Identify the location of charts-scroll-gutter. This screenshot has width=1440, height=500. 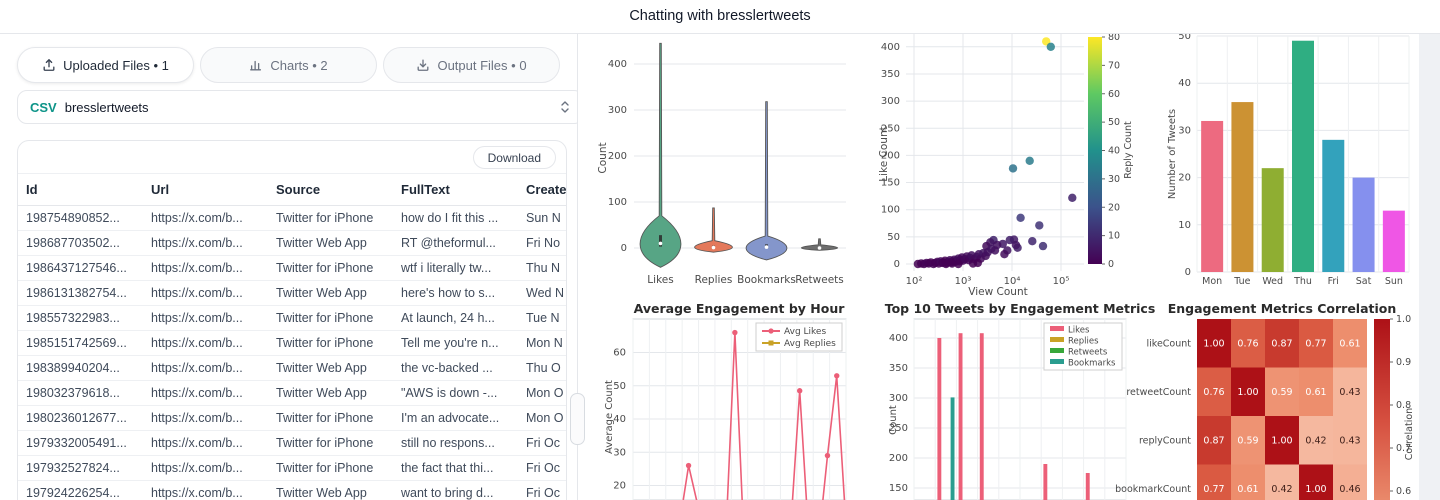
(1429, 267).